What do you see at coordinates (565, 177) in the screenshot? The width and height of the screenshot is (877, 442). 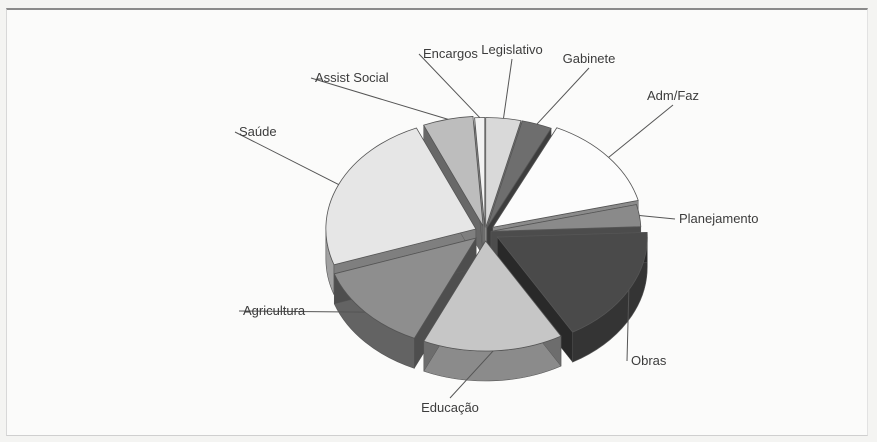 I see `pie-slice-adm-faz` at bounding box center [565, 177].